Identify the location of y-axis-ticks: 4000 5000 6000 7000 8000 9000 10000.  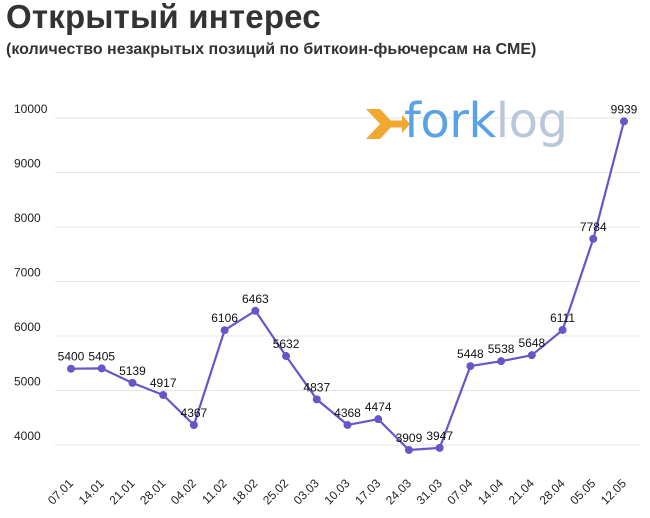
(31, 272).